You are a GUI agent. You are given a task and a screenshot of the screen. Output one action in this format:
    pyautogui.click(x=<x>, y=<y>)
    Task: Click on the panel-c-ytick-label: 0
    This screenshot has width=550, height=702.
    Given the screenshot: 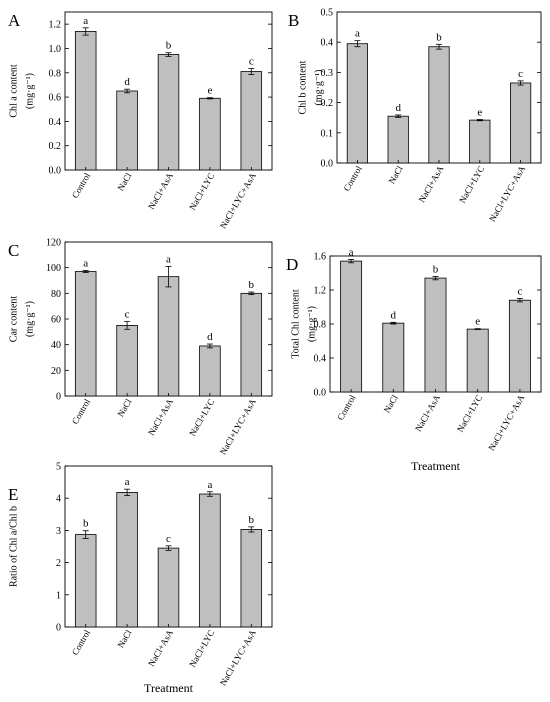 What is the action you would take?
    pyautogui.click(x=58, y=397)
    